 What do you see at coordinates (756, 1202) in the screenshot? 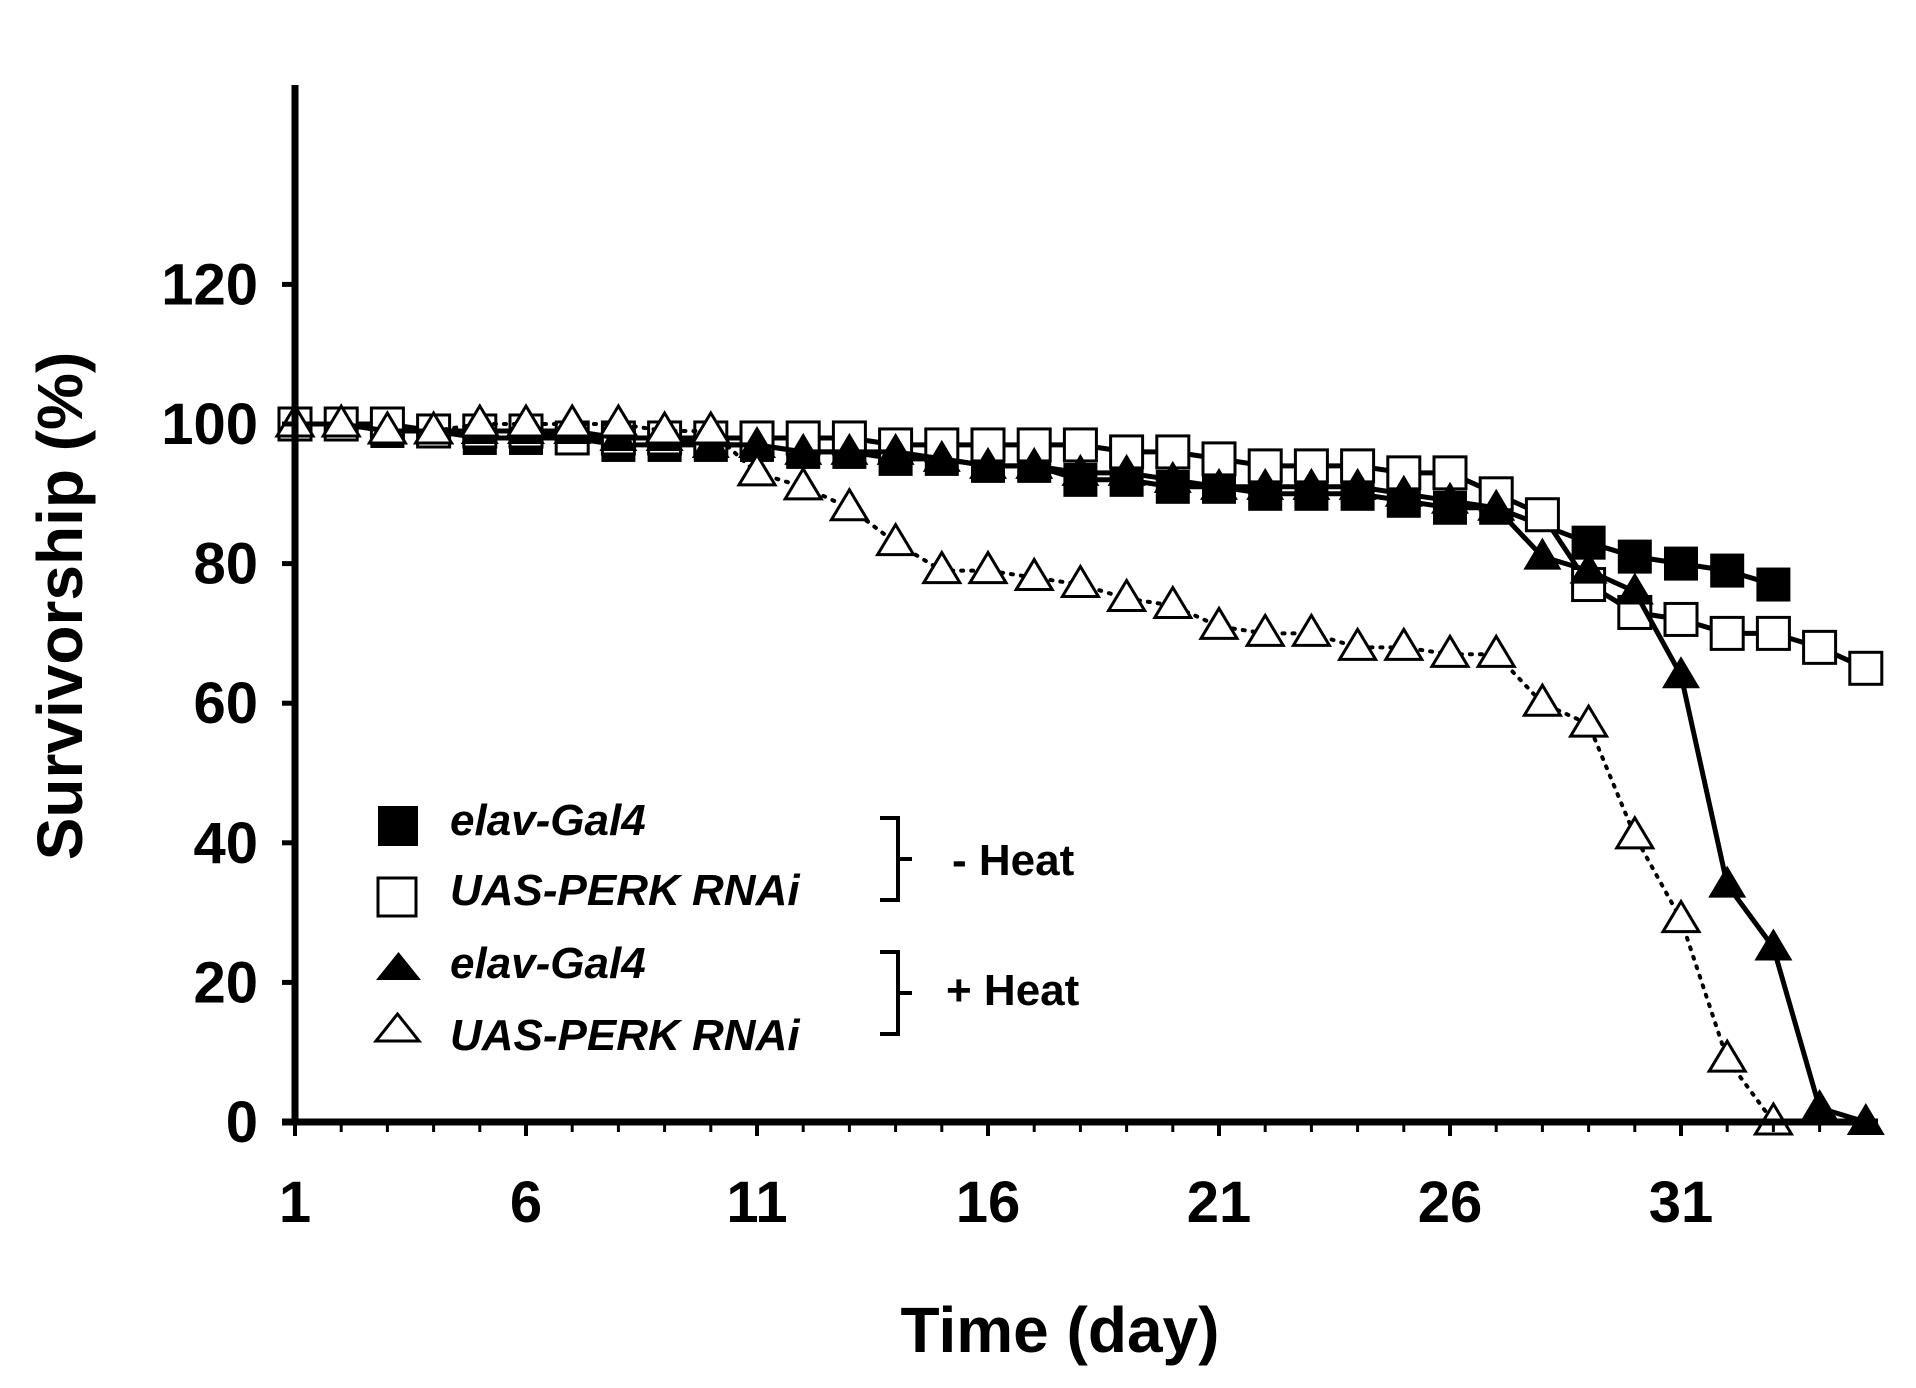
I see `x-tick-label: 11` at bounding box center [756, 1202].